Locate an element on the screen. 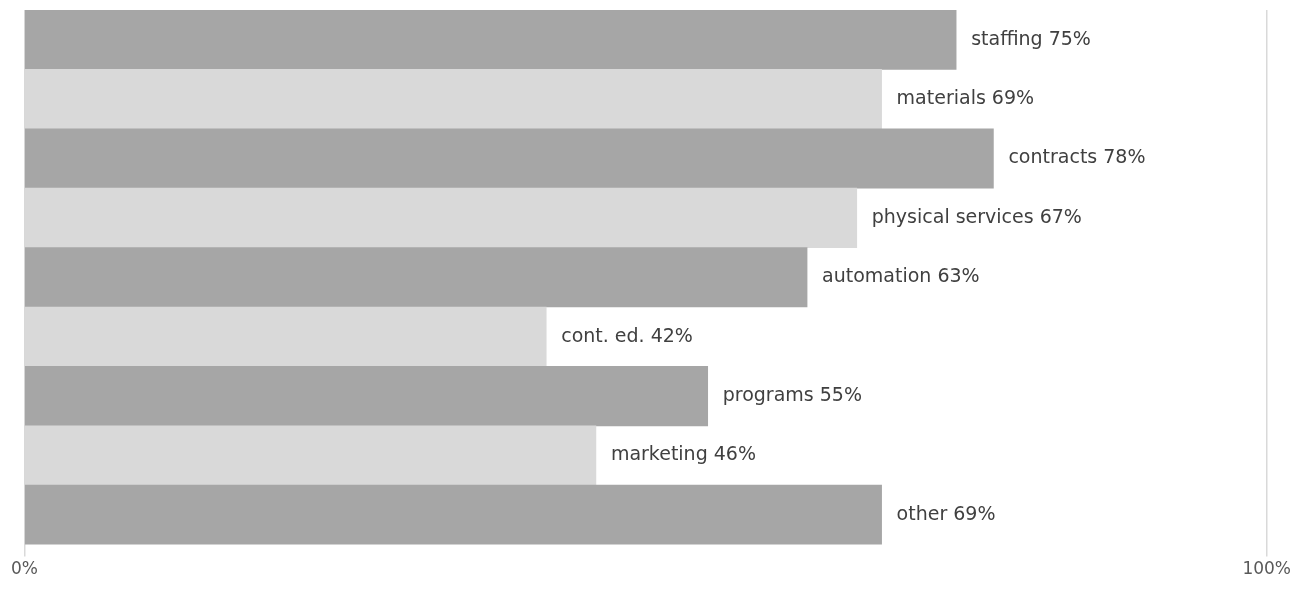  data-label: automation 63% is located at coordinates (901, 275).